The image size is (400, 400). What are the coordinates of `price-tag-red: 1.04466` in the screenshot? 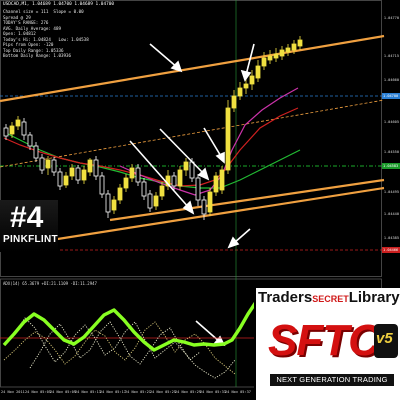 It's located at (391, 250).